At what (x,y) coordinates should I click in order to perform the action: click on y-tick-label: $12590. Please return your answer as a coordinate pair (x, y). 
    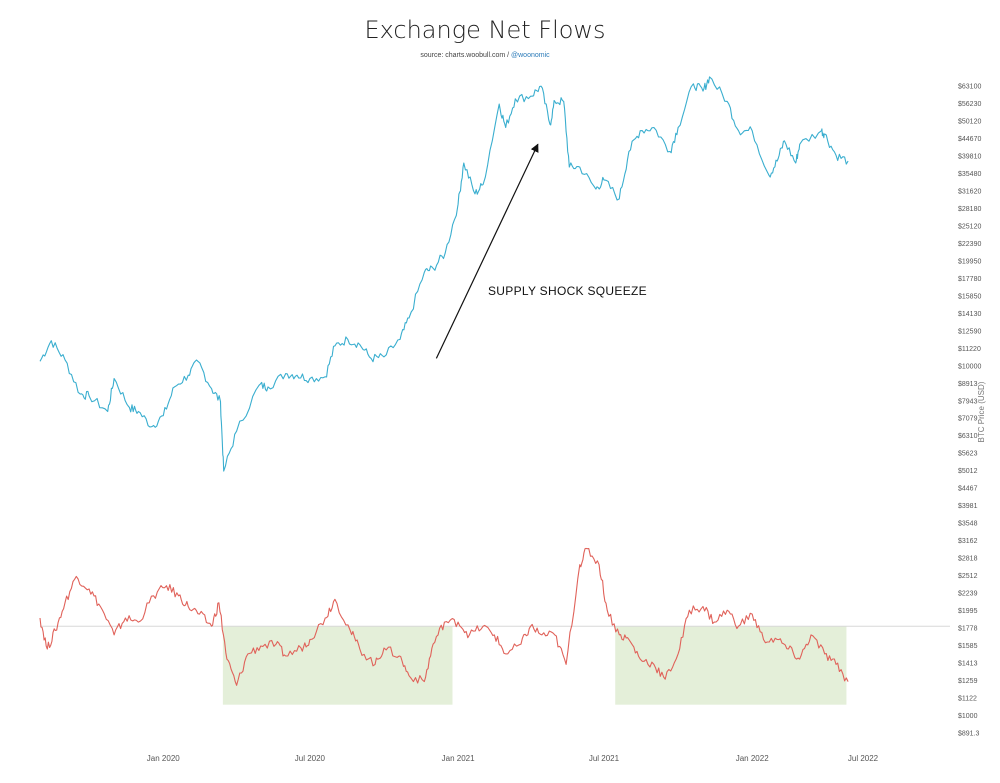
    Looking at the image, I should click on (969, 331).